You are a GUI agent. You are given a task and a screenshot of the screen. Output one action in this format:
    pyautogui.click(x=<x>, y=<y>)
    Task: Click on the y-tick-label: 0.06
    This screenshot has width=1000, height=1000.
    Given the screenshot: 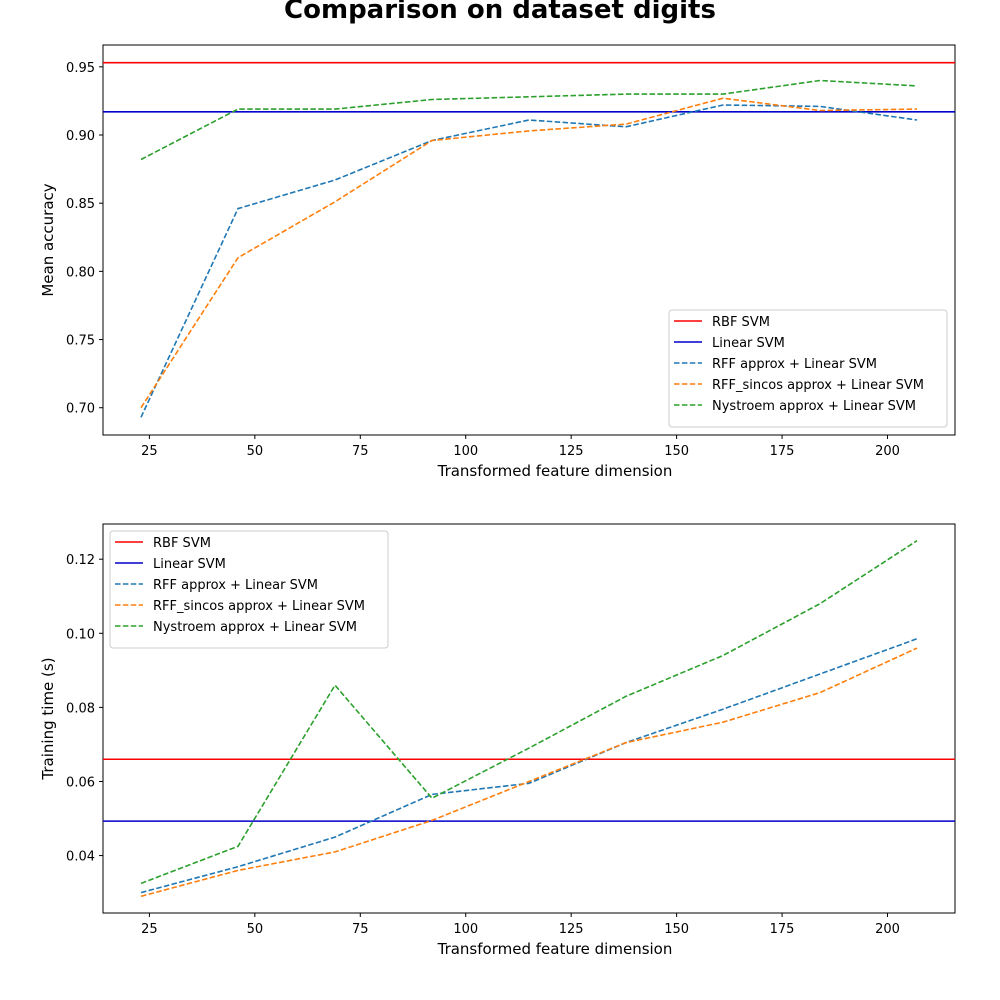 What is the action you would take?
    pyautogui.click(x=80, y=782)
    